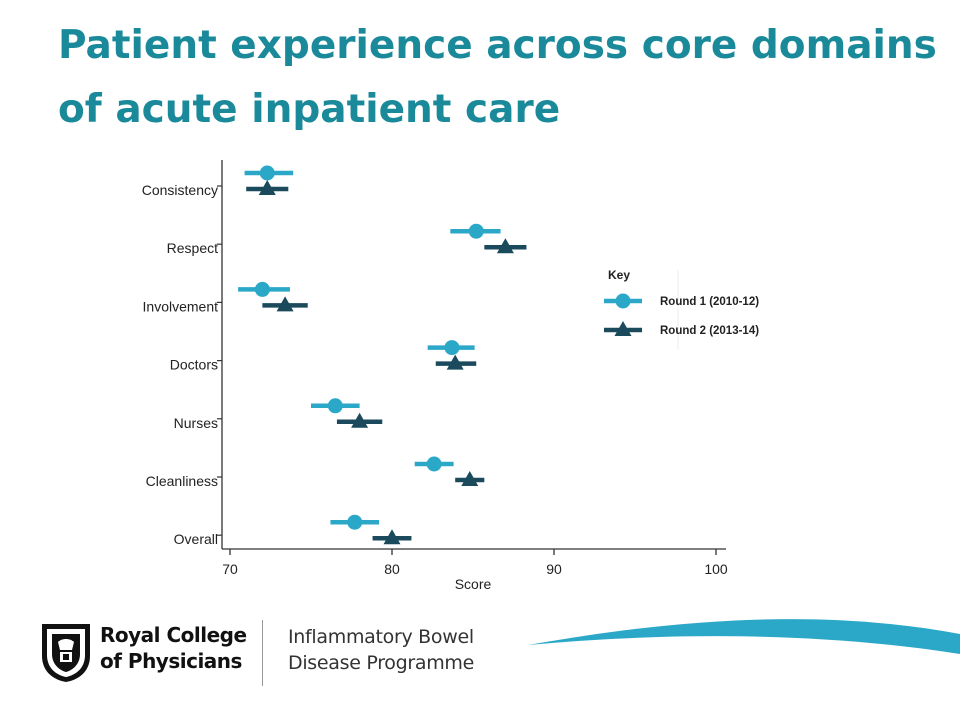  What do you see at coordinates (171, 661) in the screenshot?
I see `org-line-2: of Physicians` at bounding box center [171, 661].